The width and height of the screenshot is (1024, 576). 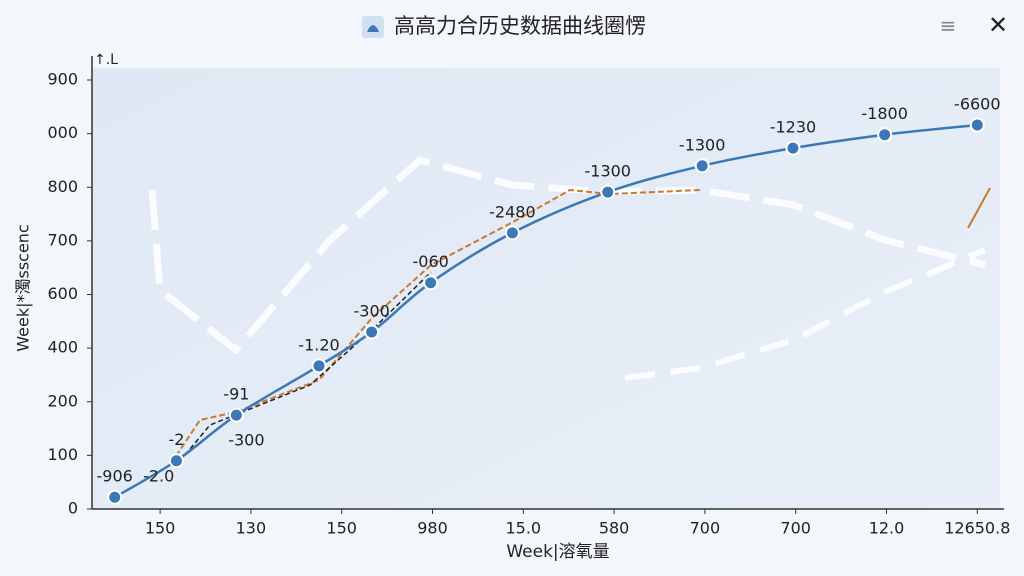 What do you see at coordinates (73, 508) in the screenshot?
I see `y-tick-label: 0` at bounding box center [73, 508].